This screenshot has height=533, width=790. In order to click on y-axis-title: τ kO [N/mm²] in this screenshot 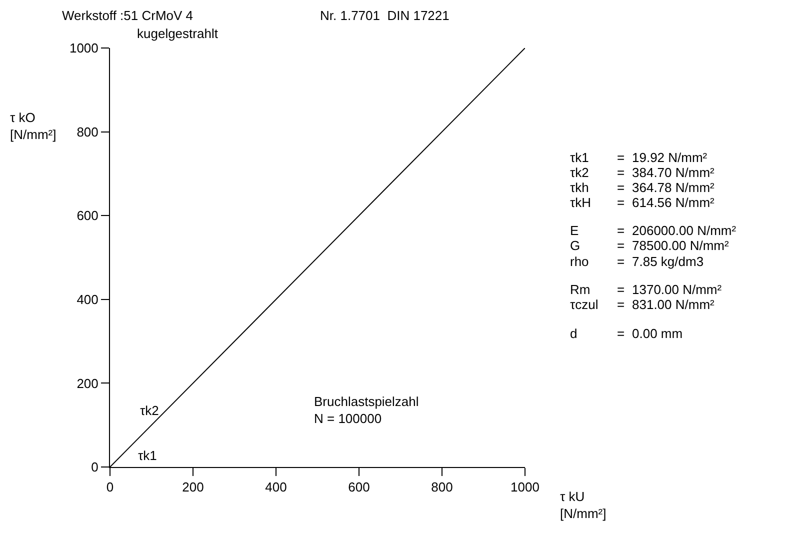, I will do `click(33, 126)`.